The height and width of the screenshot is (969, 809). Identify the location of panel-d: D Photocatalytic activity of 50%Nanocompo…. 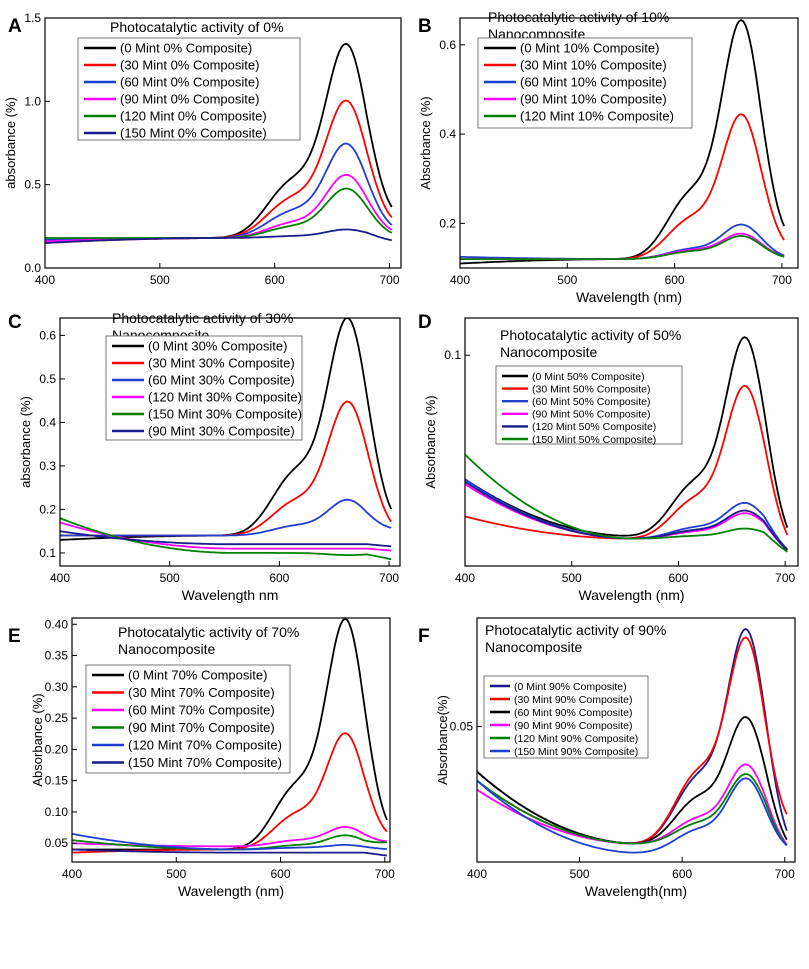
(608, 457).